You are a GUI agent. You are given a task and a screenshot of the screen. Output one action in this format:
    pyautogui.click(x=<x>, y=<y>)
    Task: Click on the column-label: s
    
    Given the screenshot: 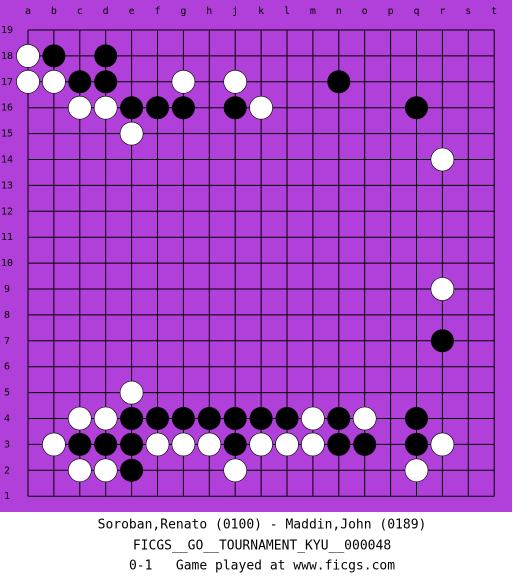 What is the action you would take?
    pyautogui.click(x=468, y=11)
    